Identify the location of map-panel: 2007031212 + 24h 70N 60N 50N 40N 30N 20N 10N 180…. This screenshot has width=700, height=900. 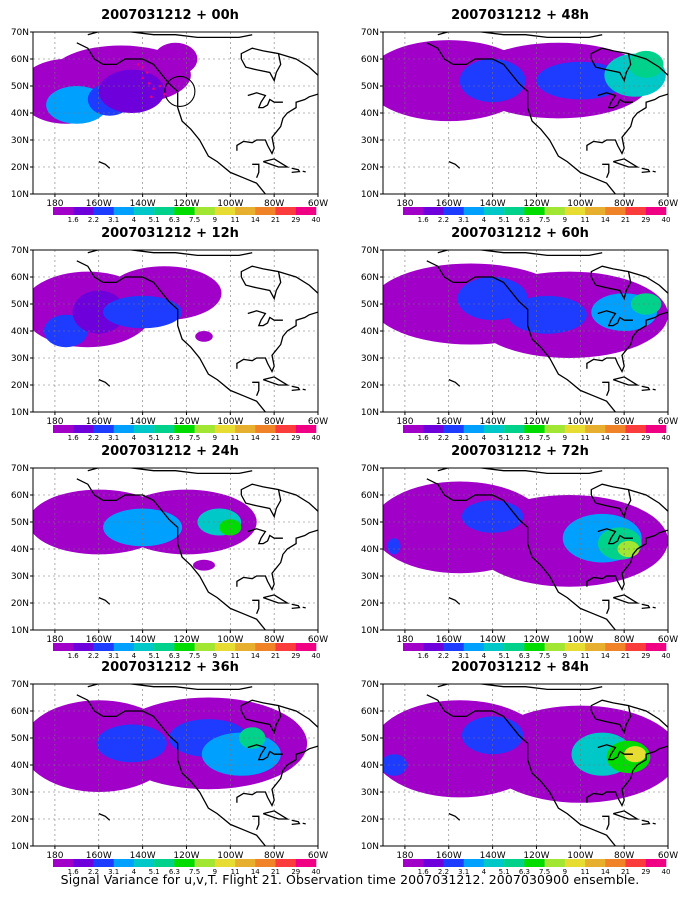
(170, 556).